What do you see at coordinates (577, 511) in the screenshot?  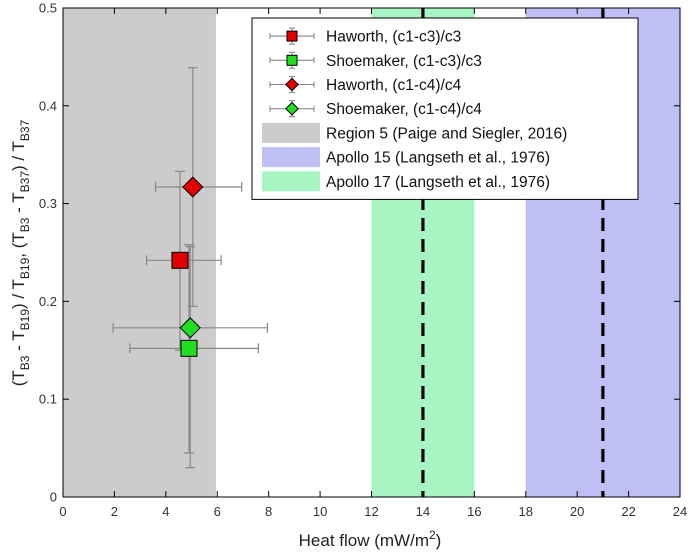 I see `x-tick-label-10: 20` at bounding box center [577, 511].